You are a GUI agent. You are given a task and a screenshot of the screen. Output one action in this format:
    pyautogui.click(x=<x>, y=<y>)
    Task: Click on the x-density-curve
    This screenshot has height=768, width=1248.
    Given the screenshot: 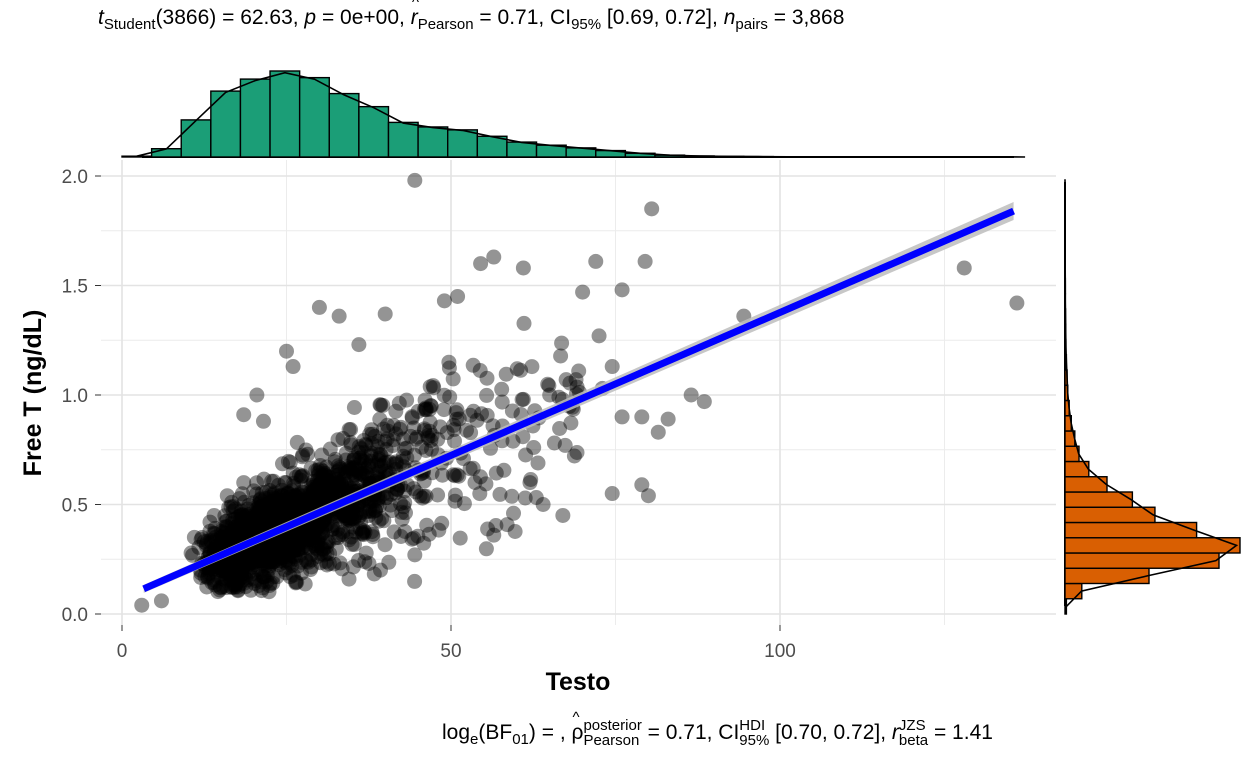 What is the action you would take?
    pyautogui.click(x=581, y=114)
    